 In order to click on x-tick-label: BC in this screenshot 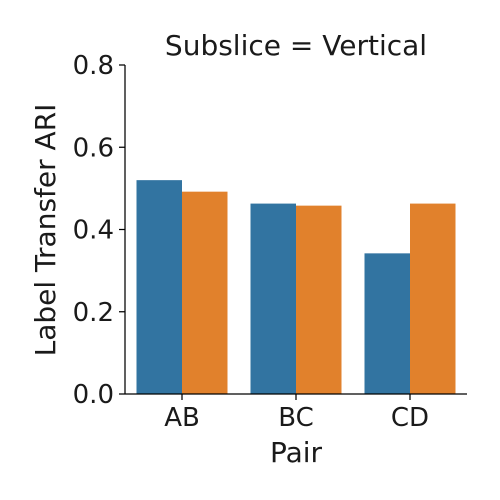, I will do `click(296, 418)`.